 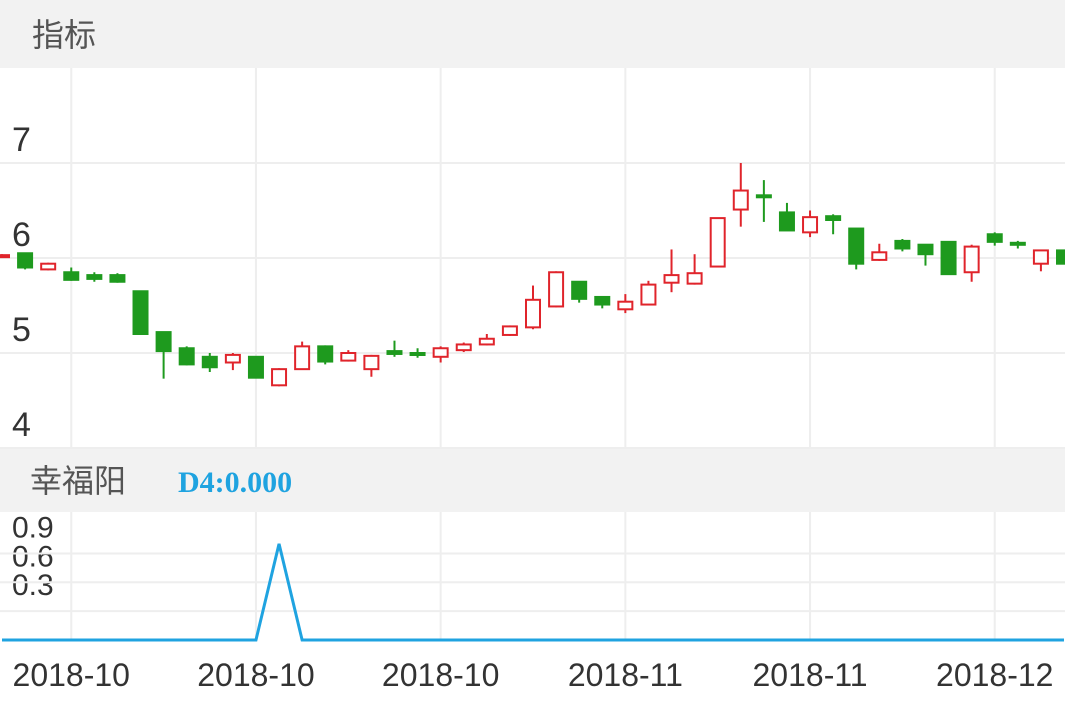 What do you see at coordinates (33, 585) in the screenshot?
I see `y-tick-label: 0.3` at bounding box center [33, 585].